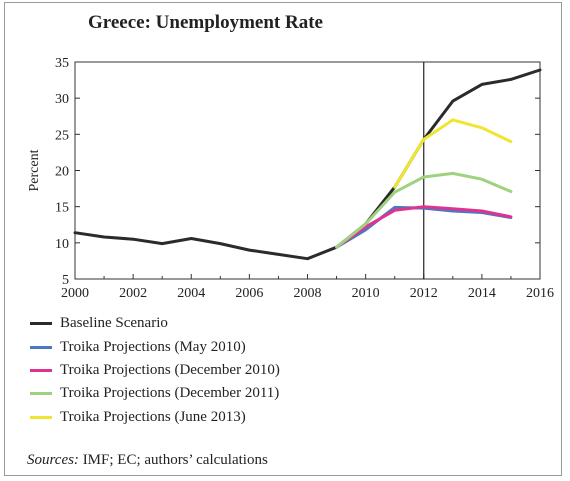 The image size is (570, 481). I want to click on x-tick-label: 2012, so click(424, 293).